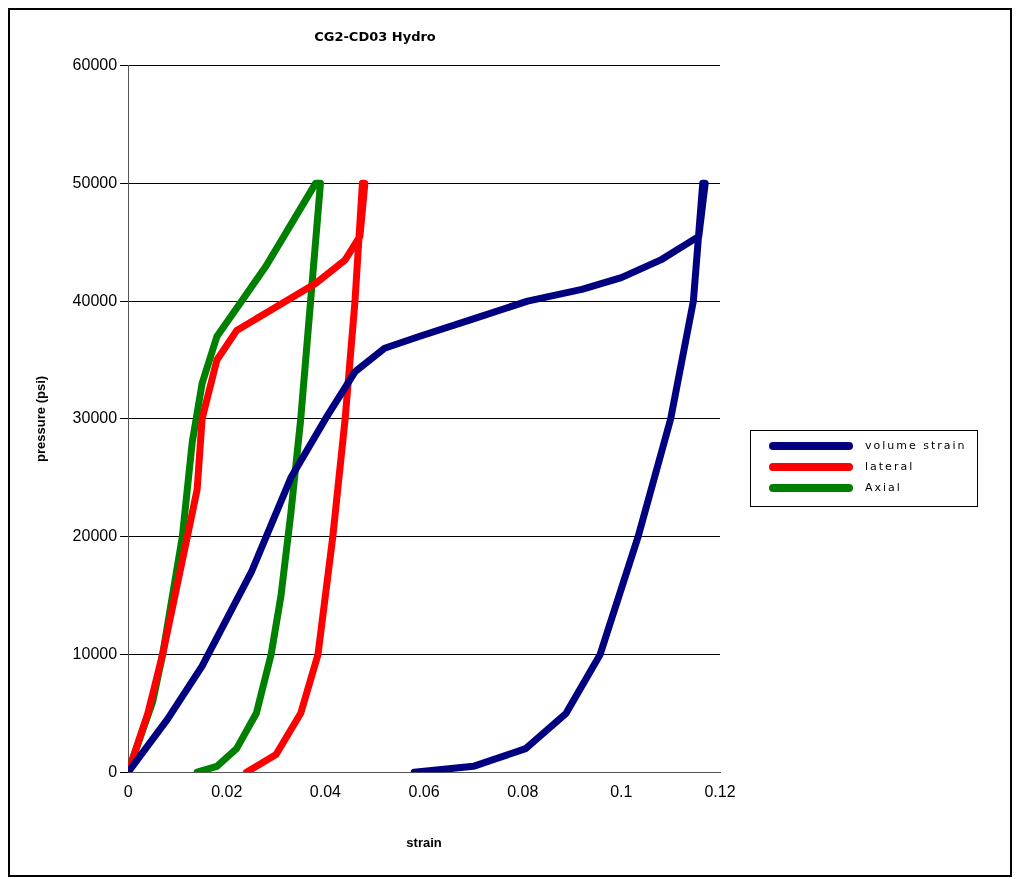 This screenshot has width=1016, height=879. I want to click on x-tick-label: 0.12, so click(720, 792).